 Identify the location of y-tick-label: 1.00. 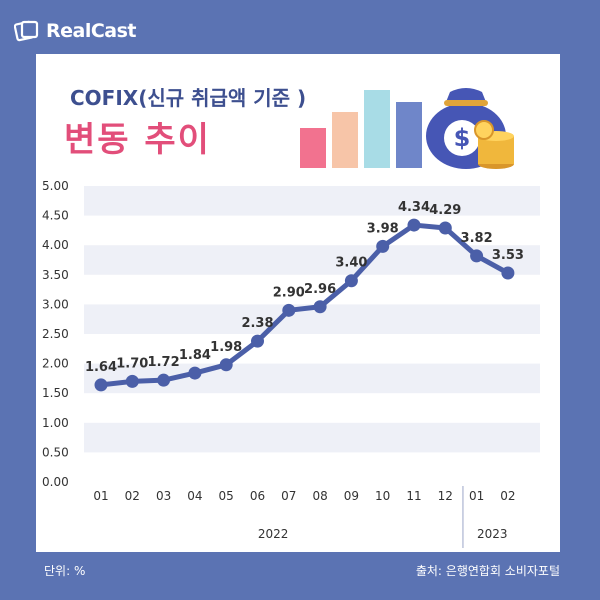
(55, 423).